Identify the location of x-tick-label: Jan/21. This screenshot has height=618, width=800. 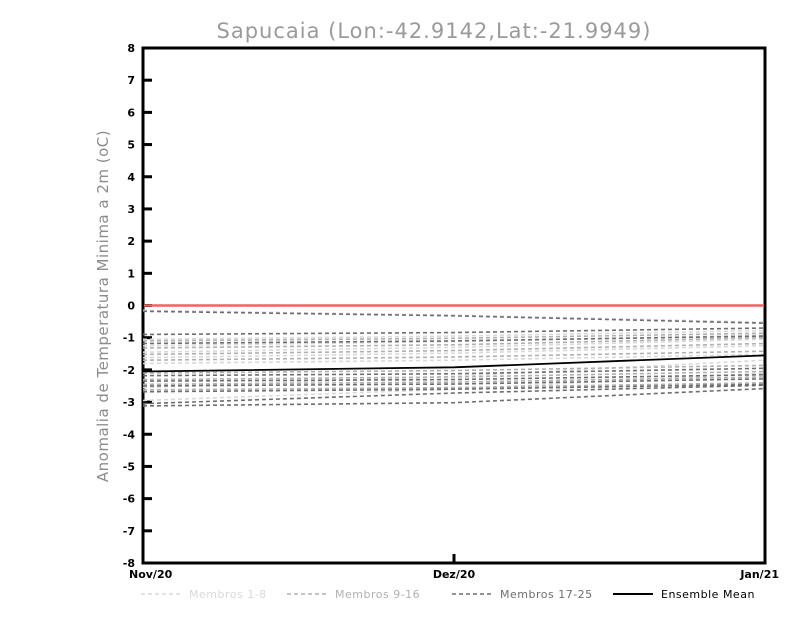
(759, 574).